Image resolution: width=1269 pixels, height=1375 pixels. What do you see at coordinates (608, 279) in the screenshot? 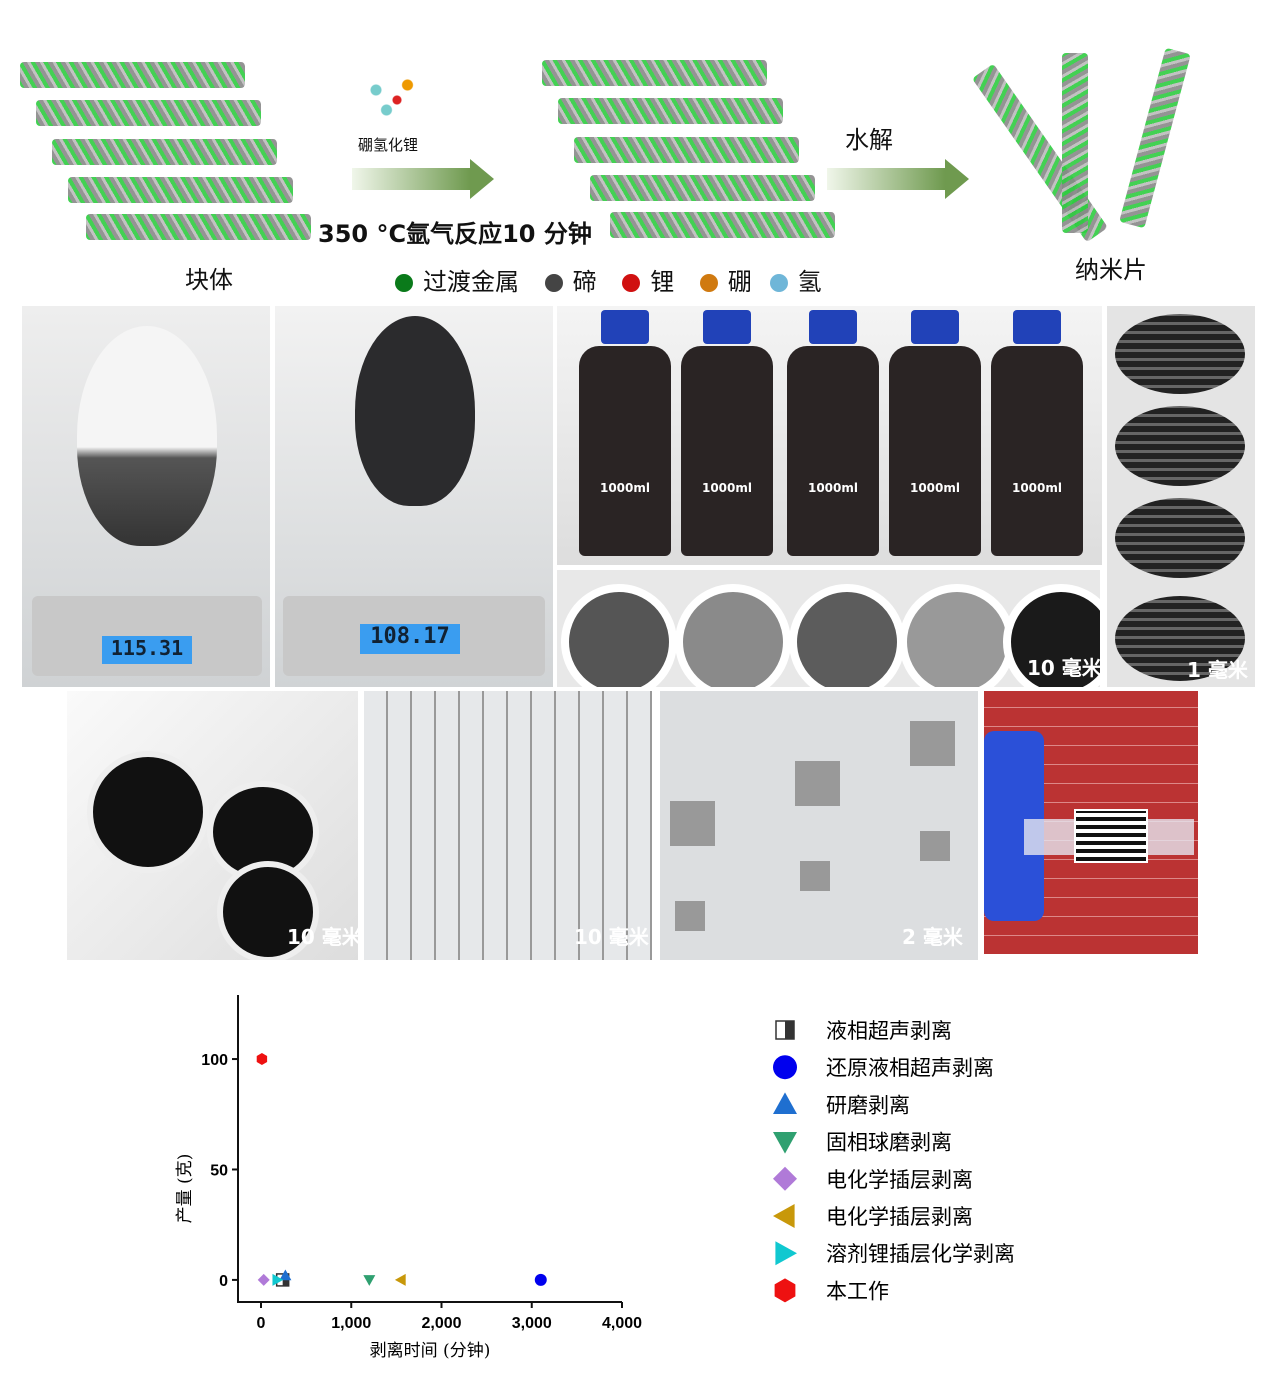
I see `atom-legend: 过渡金属 碲 锂 硼 氢` at bounding box center [608, 279].